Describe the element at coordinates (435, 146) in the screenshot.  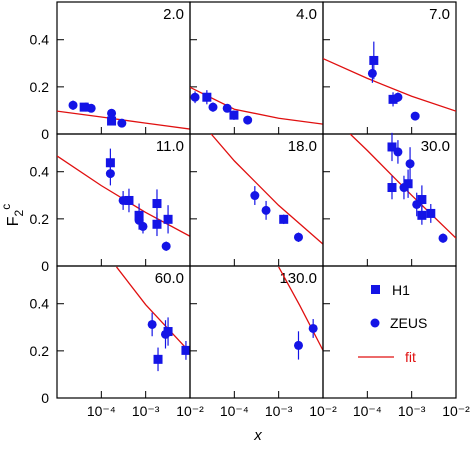
I see `panel-label: 30.0` at that location.